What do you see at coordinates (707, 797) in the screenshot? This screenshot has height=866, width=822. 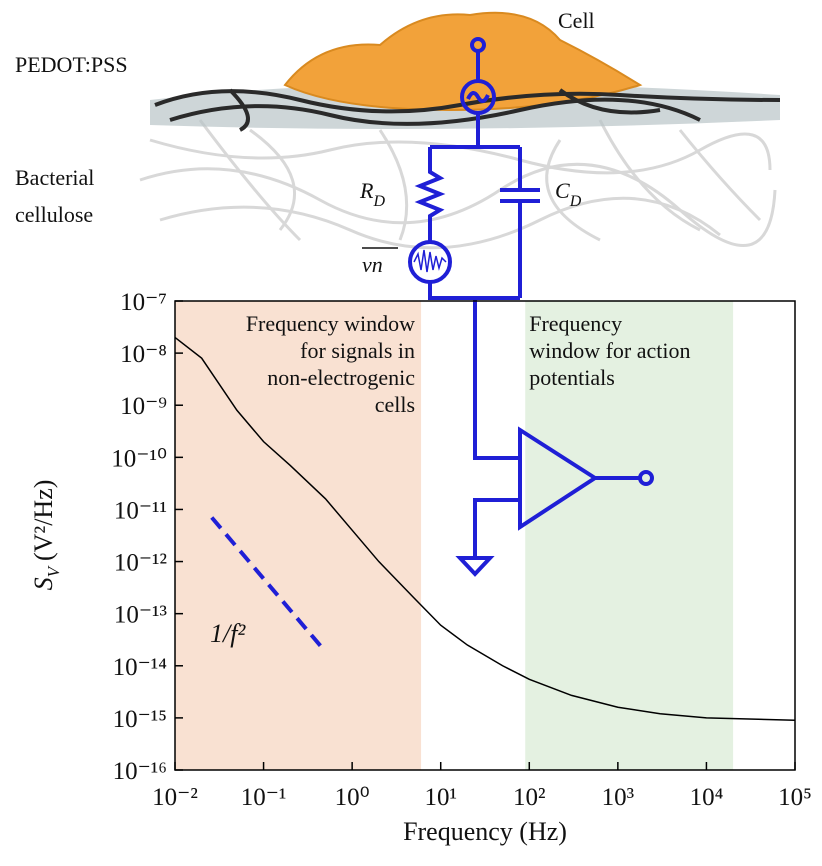 I see `x-tick-label: 10⁴` at bounding box center [707, 797].